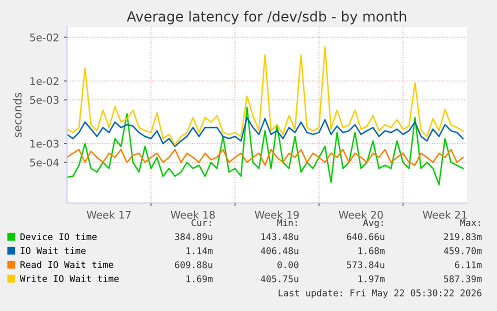  I want to click on text: 143.48u, so click(279, 236).